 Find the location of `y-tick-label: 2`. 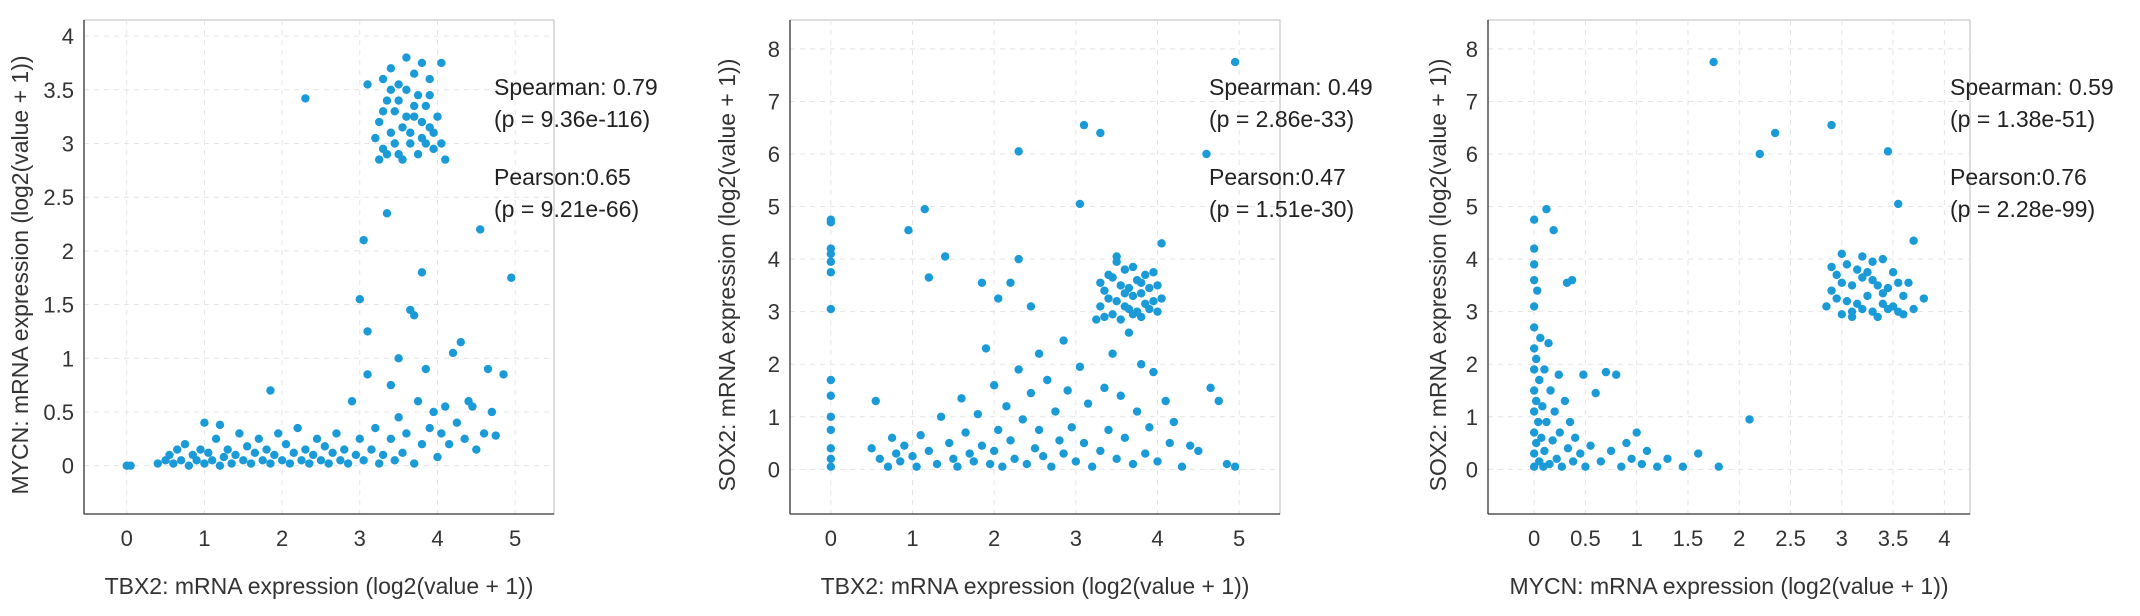

y-tick-label: 2 is located at coordinates (68, 251).